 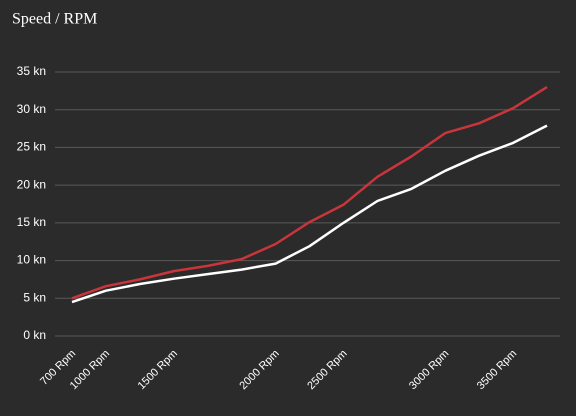 What do you see at coordinates (31, 222) in the screenshot?
I see `y-tick-label: 15 kn` at bounding box center [31, 222].